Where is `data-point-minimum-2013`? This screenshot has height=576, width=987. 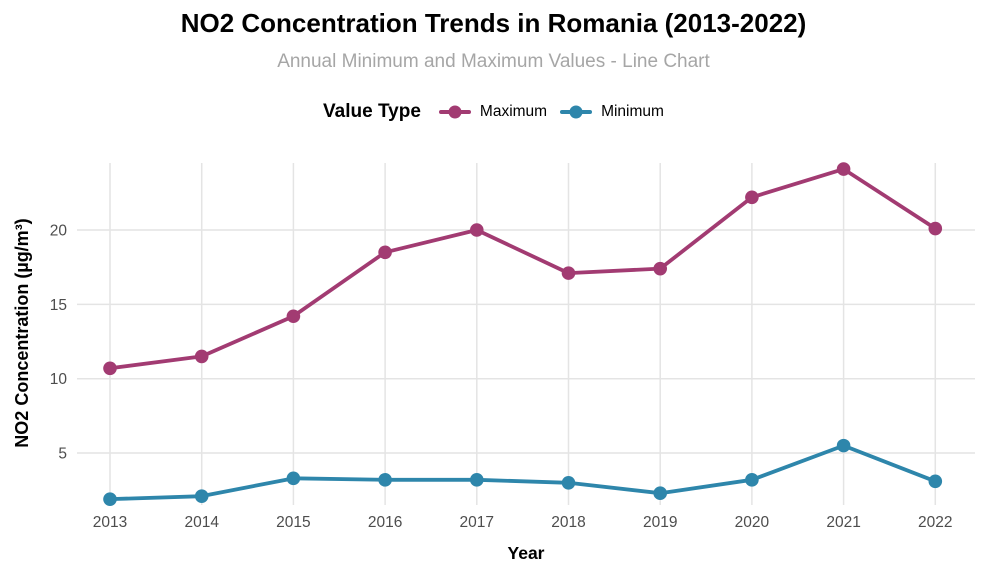 data-point-minimum-2013 is located at coordinates (110, 499).